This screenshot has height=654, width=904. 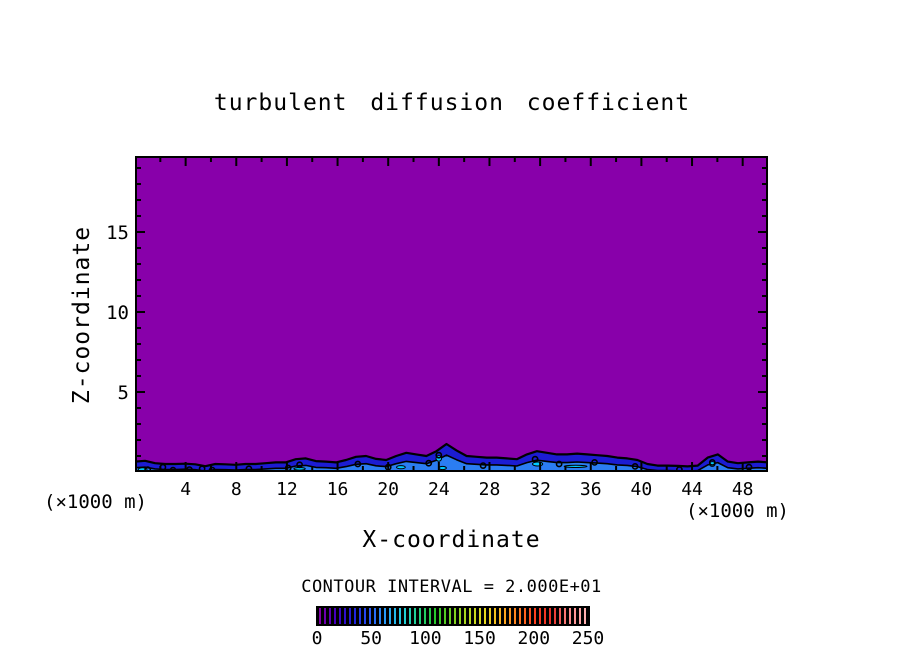 I want to click on x-tick-label: 40, so click(x=641, y=489).